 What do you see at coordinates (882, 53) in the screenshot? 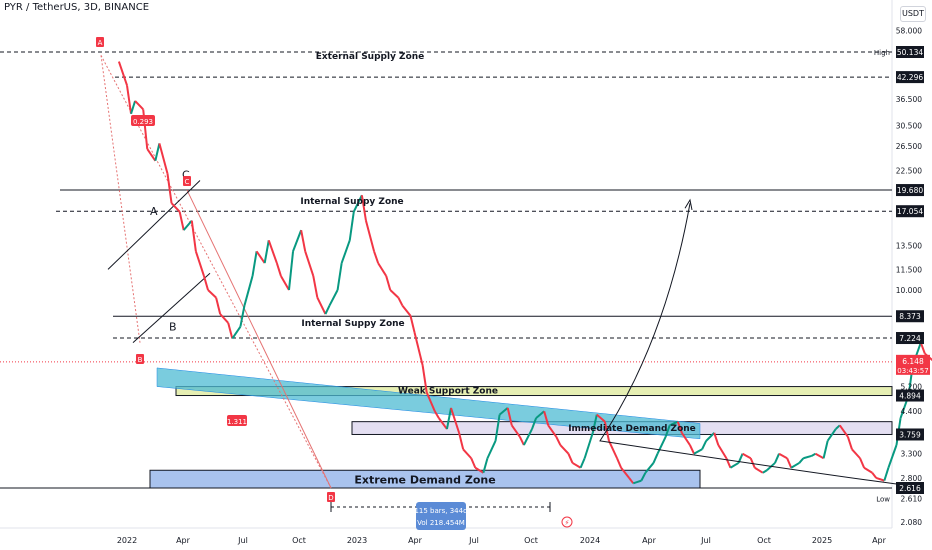
I see `high-label: High` at bounding box center [882, 53].